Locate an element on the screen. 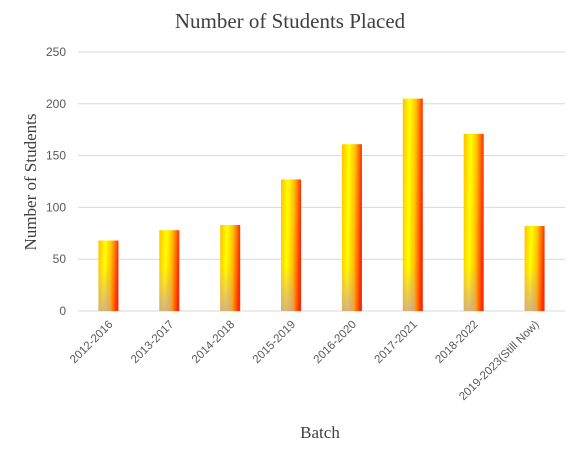 Image resolution: width=570 pixels, height=449 pixels. x-tick-label: 2012-2016 is located at coordinates (91, 342).